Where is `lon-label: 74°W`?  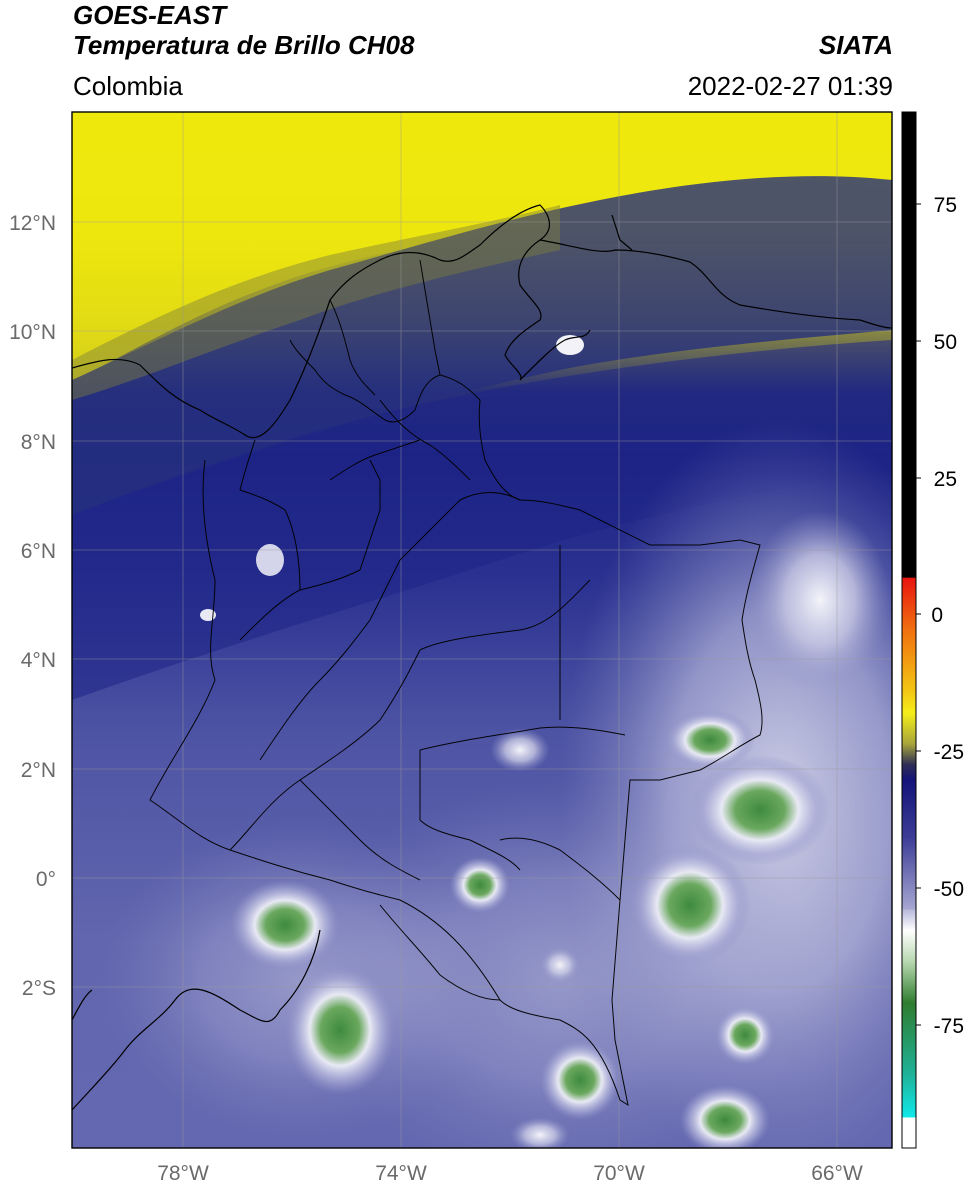
lon-label: 74°W is located at coordinates (401, 1173).